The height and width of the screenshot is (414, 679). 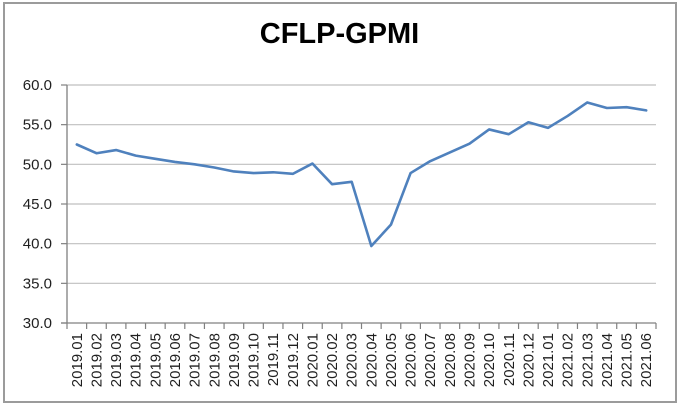 I want to click on x-tick-label: 2020.11, so click(x=509, y=359).